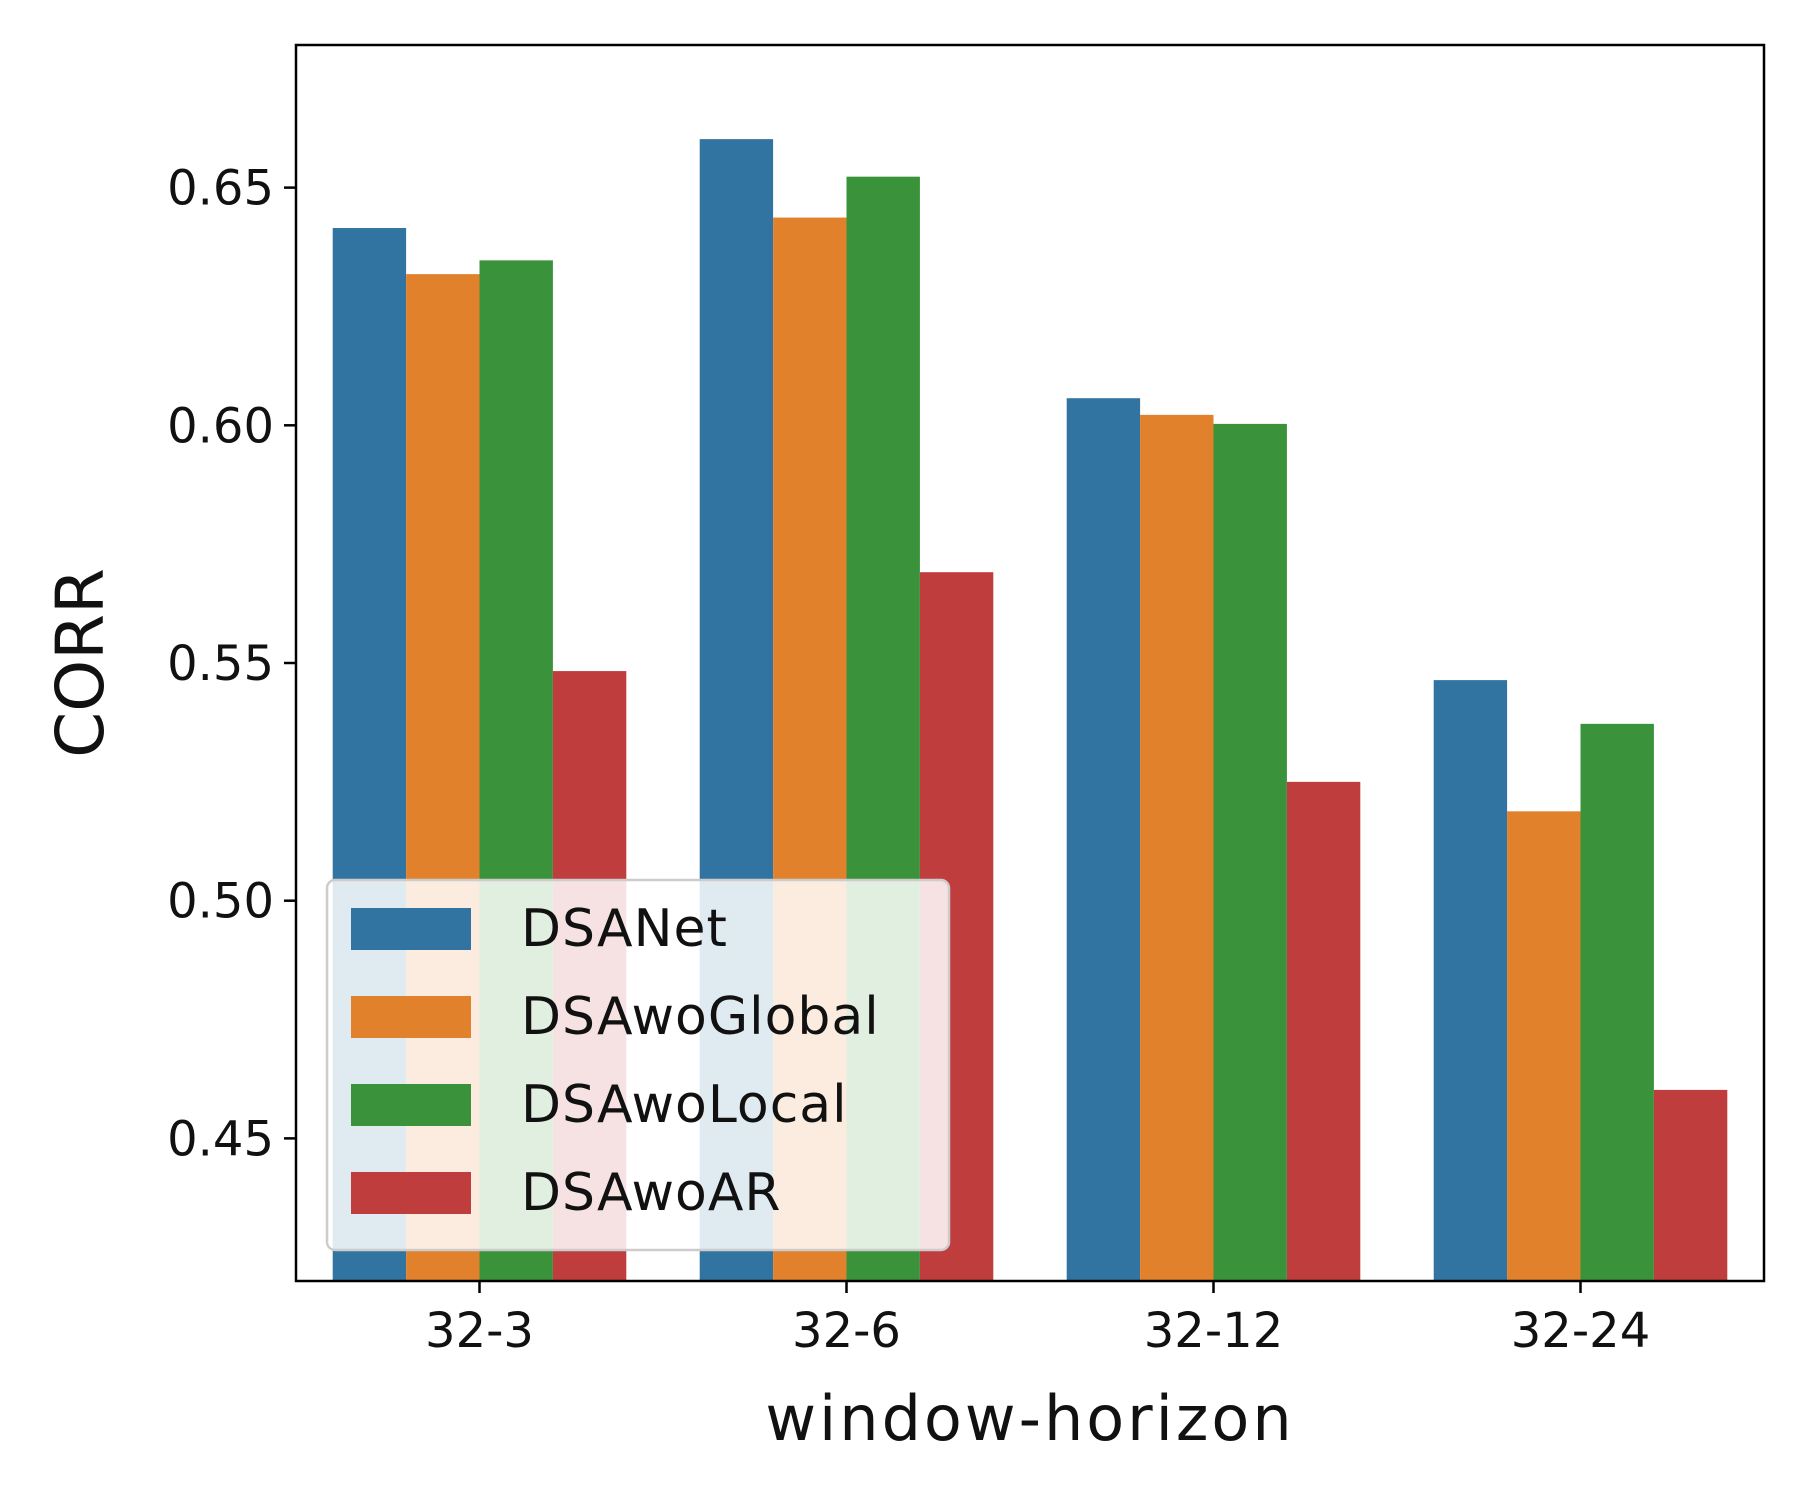 This screenshot has width=1800, height=1504. Describe the element at coordinates (846, 1331) in the screenshot. I see `x-tick-label: 32-6` at that location.